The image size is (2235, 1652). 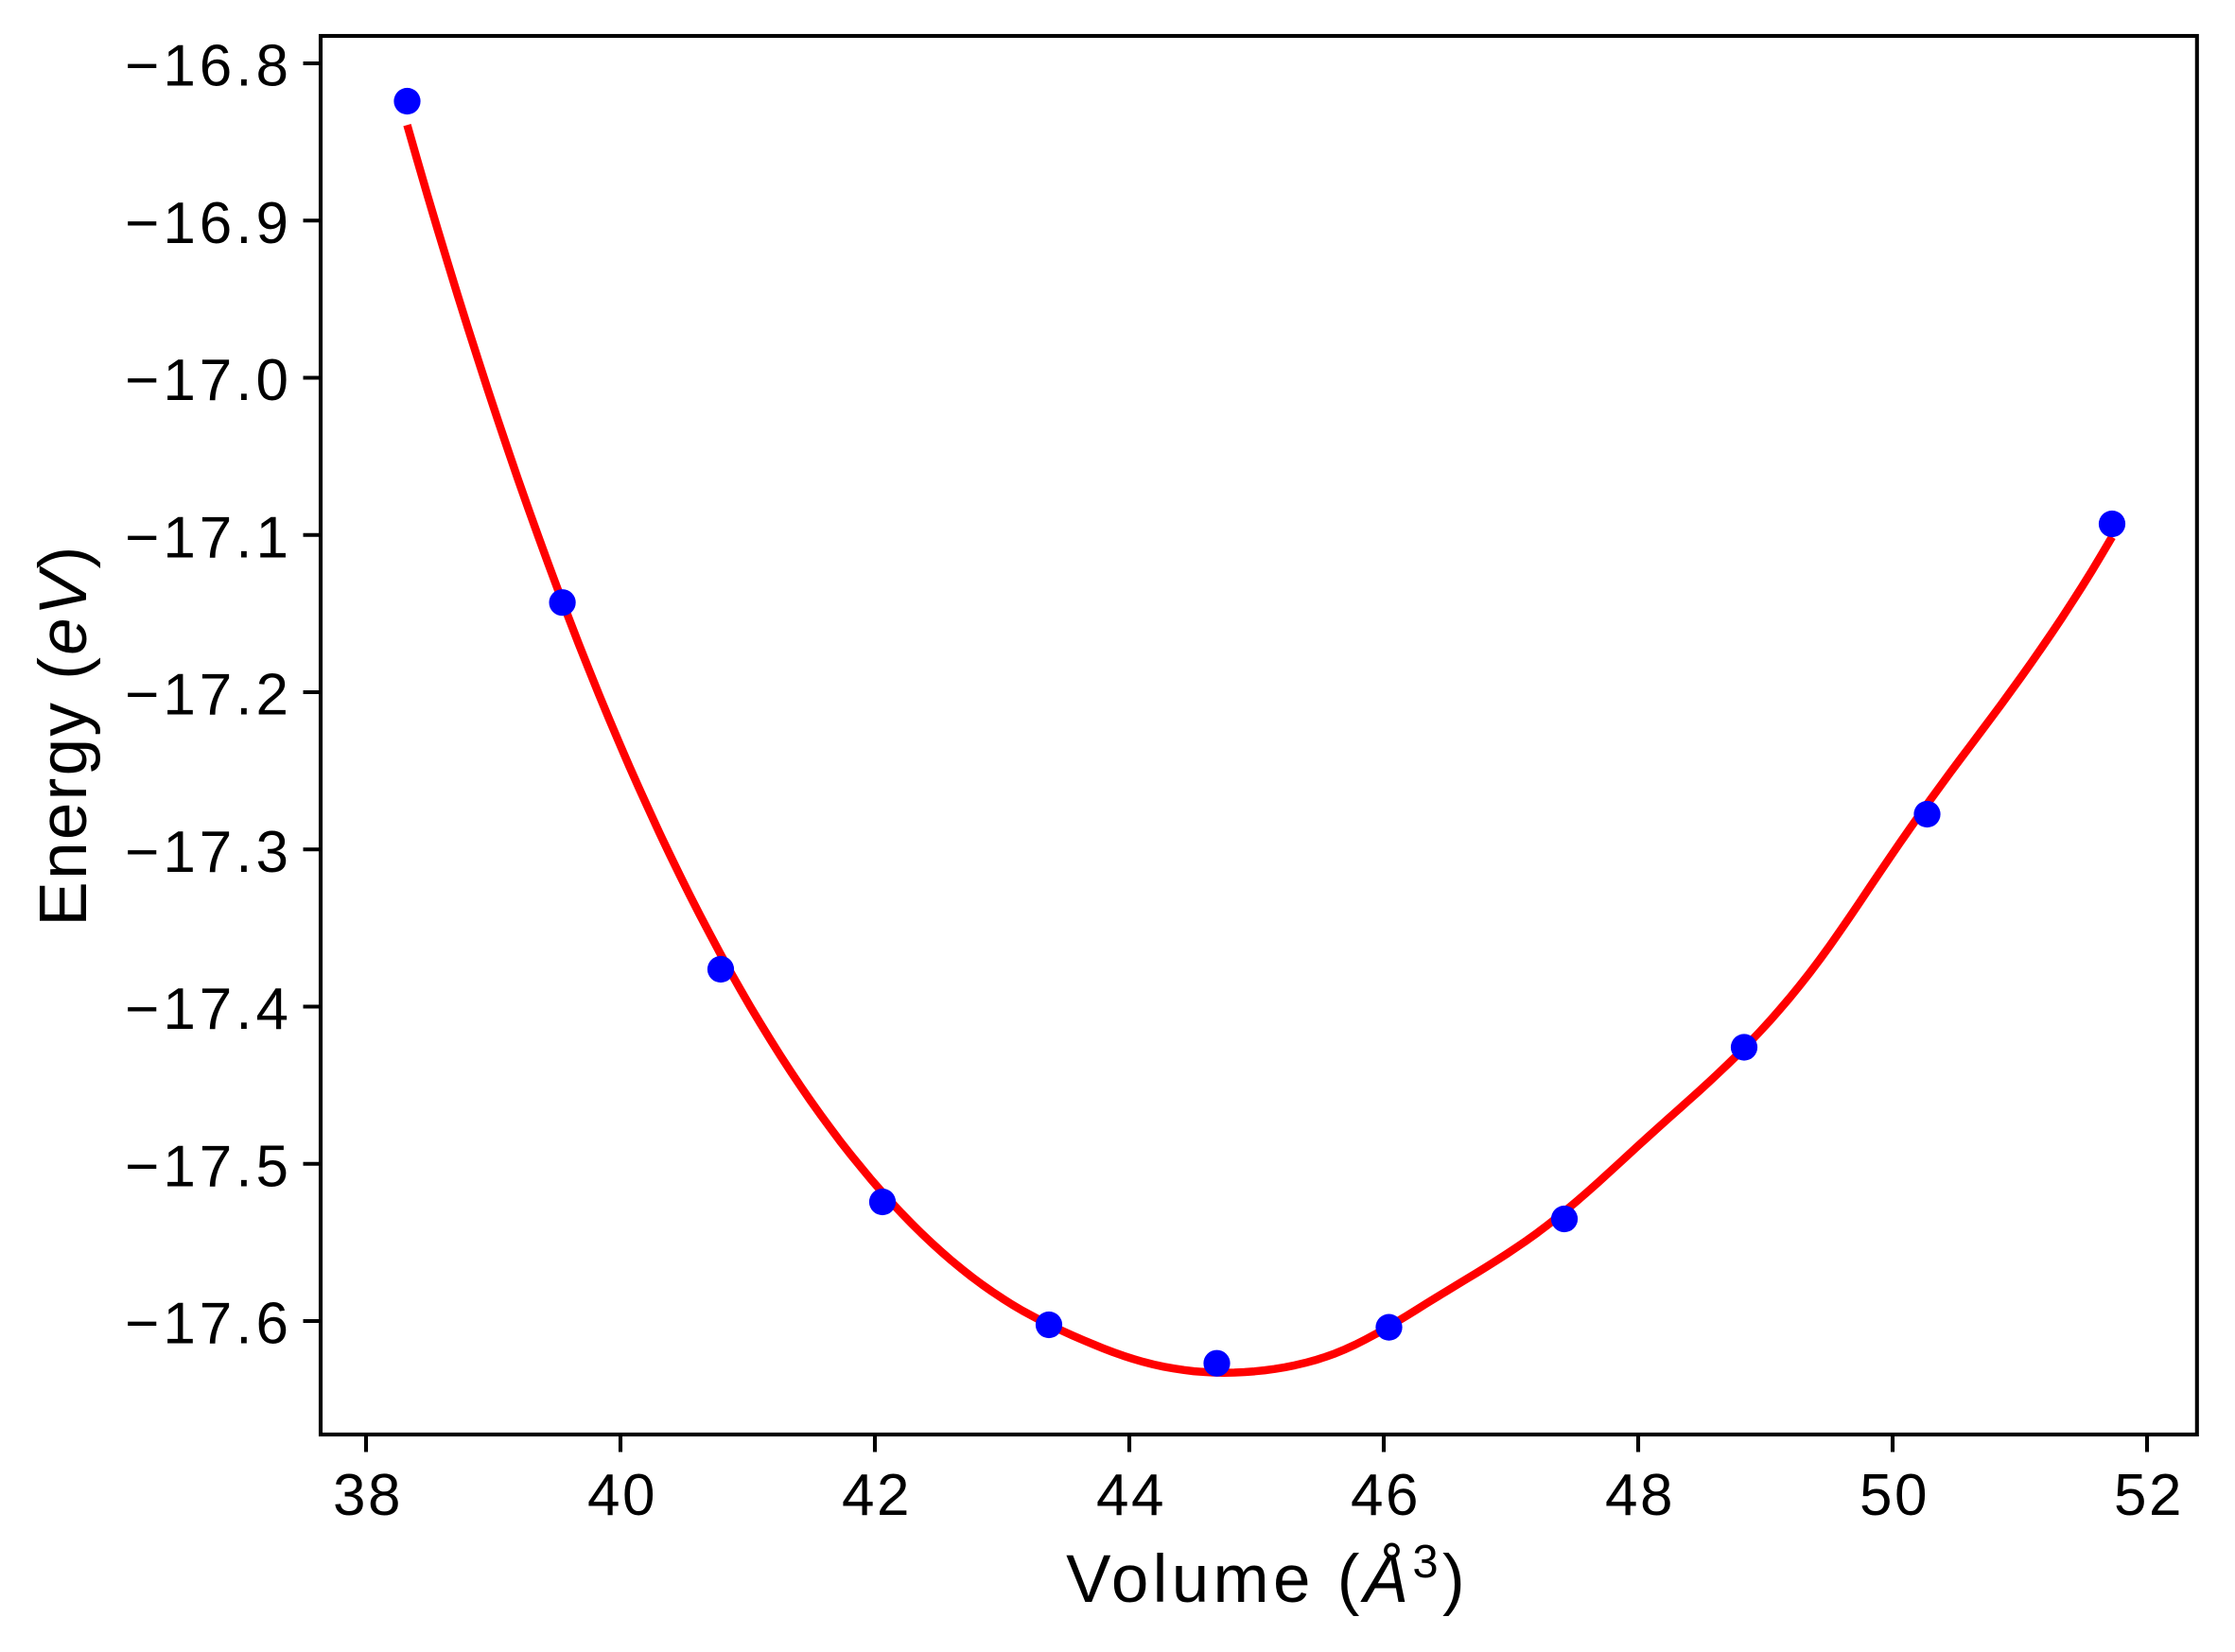 I want to click on svg-text: 42, so click(x=877, y=1495).